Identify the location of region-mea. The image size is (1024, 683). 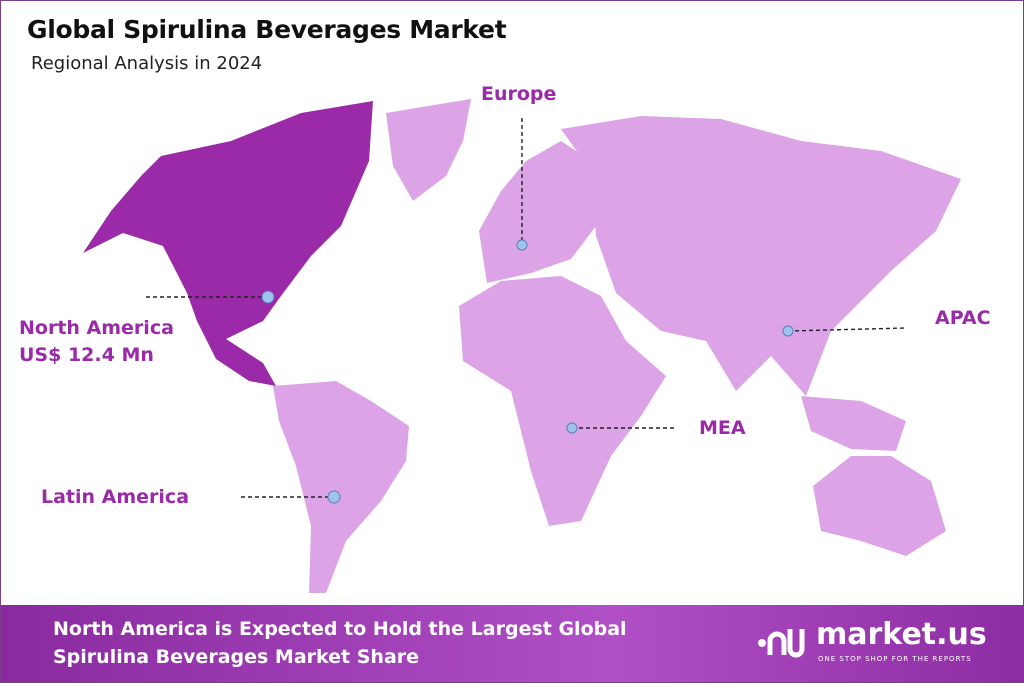
(562, 401).